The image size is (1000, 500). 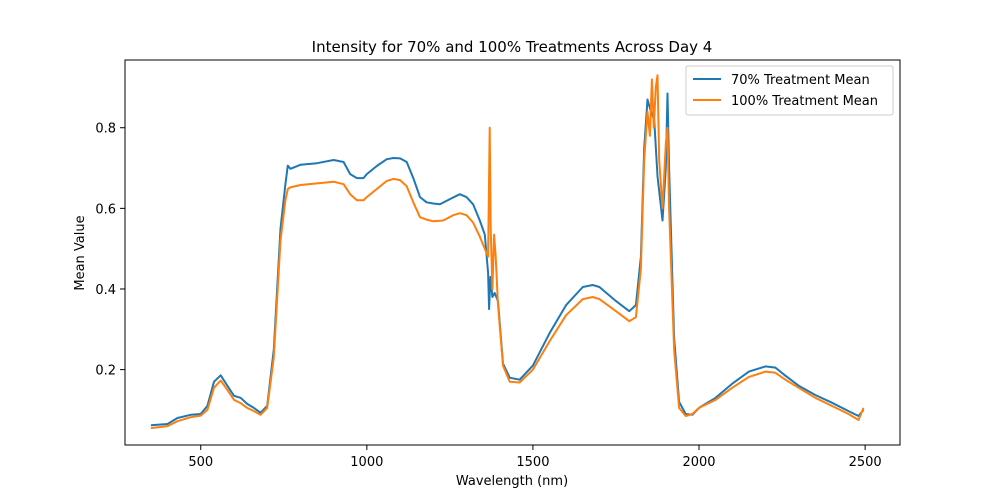 I want to click on y-tick-label: 0.8, so click(x=105, y=129).